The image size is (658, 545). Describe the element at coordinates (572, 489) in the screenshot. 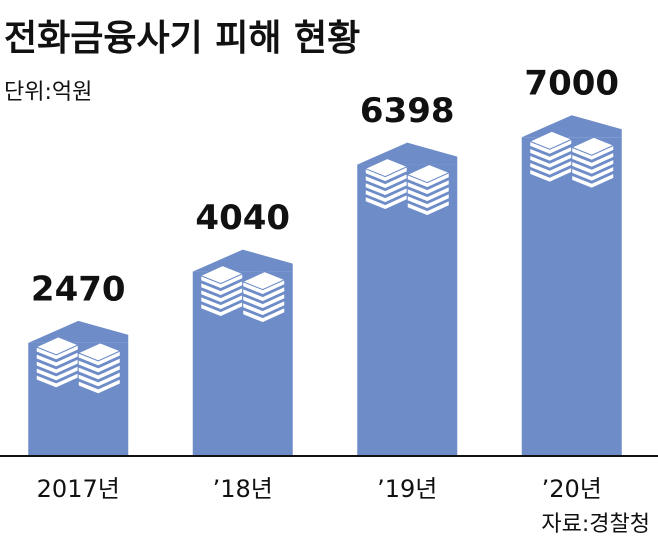

I see `x-tick-label: ’20년` at that location.